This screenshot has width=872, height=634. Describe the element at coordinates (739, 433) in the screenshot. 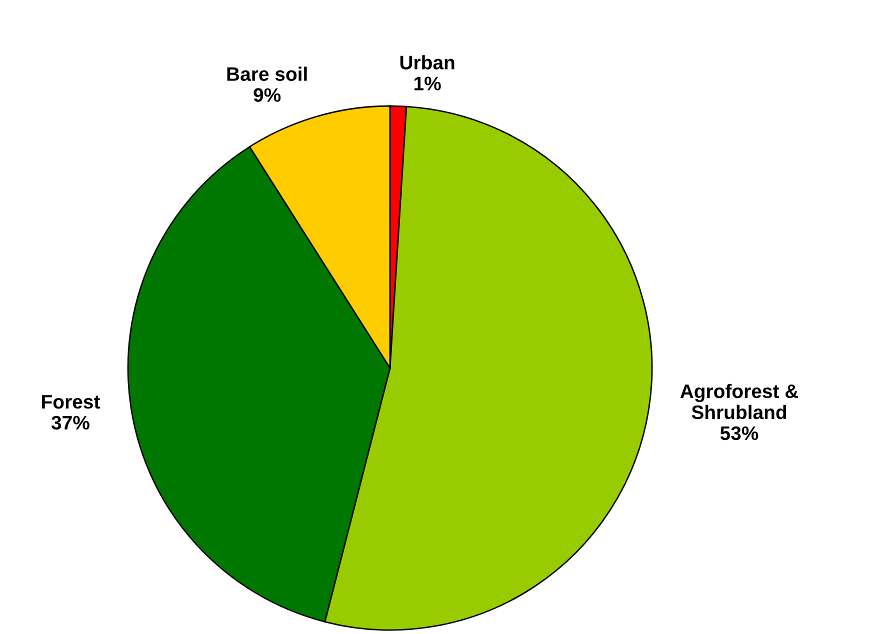

I see `data-label: 53%` at that location.